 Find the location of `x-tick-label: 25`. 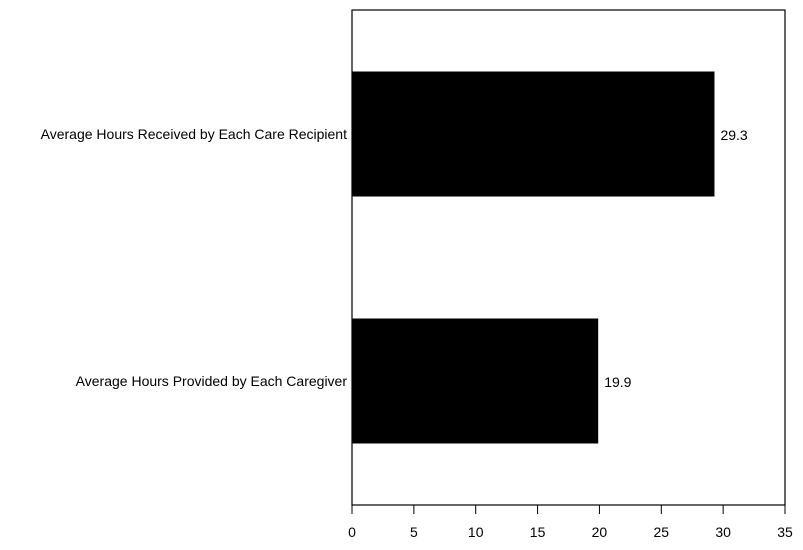

x-tick-label: 25 is located at coordinates (661, 532).